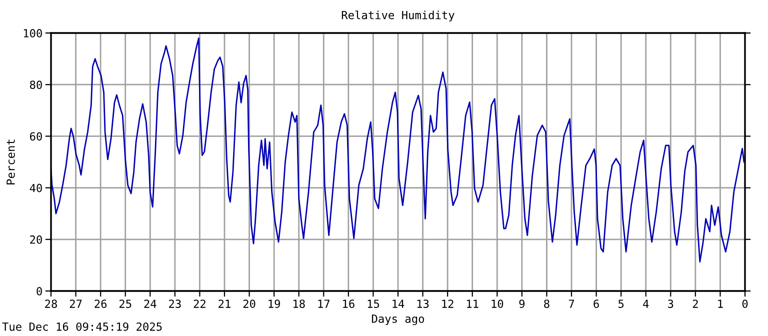 Image resolution: width=768 pixels, height=336 pixels. I want to click on x-tick-label: 18, so click(299, 304).